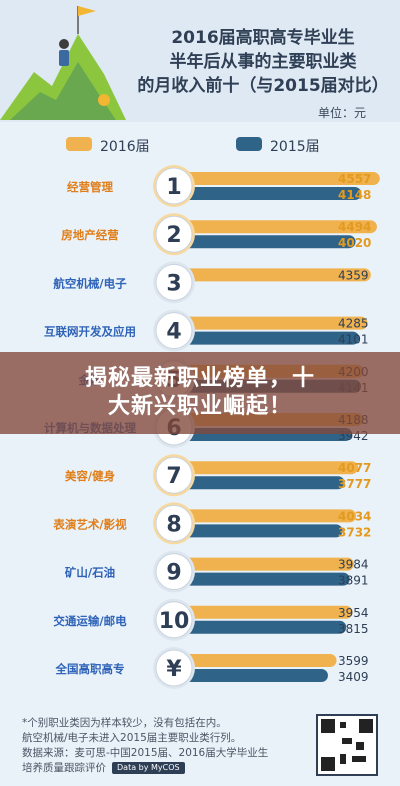 This screenshot has width=400, height=786. I want to click on rank-number: 7, so click(173, 476).